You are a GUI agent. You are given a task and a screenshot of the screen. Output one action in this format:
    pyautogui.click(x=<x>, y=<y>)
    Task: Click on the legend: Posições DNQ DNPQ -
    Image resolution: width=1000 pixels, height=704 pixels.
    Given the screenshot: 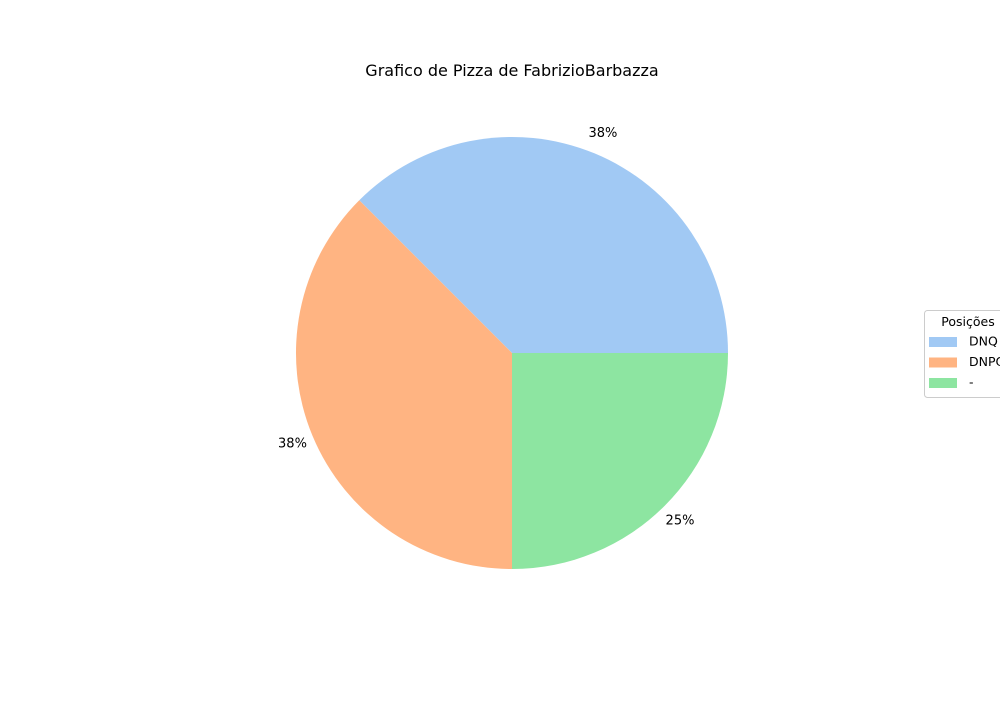 What is the action you would take?
    pyautogui.click(x=962, y=354)
    